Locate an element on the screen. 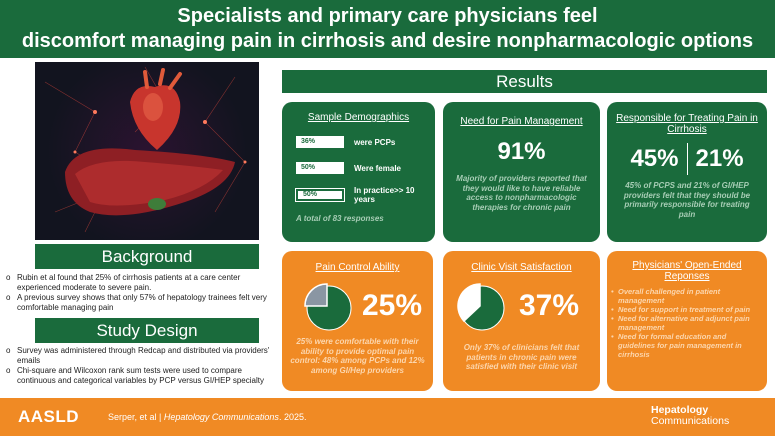 The image size is (775, 436). liver-heart-icon is located at coordinates (145, 149).